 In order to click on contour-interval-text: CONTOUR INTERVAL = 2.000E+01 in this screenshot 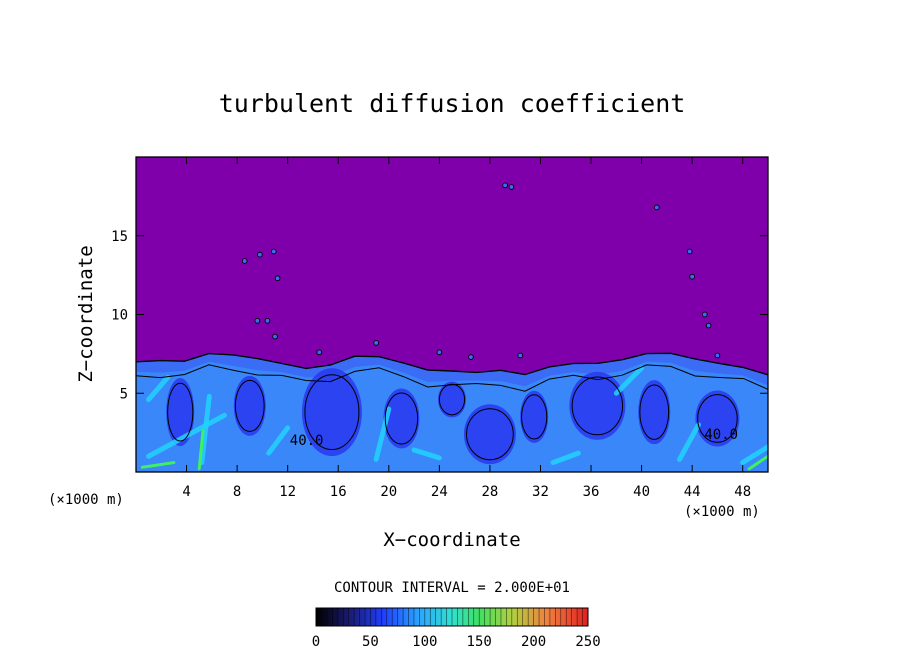, I will do `click(452, 588)`.